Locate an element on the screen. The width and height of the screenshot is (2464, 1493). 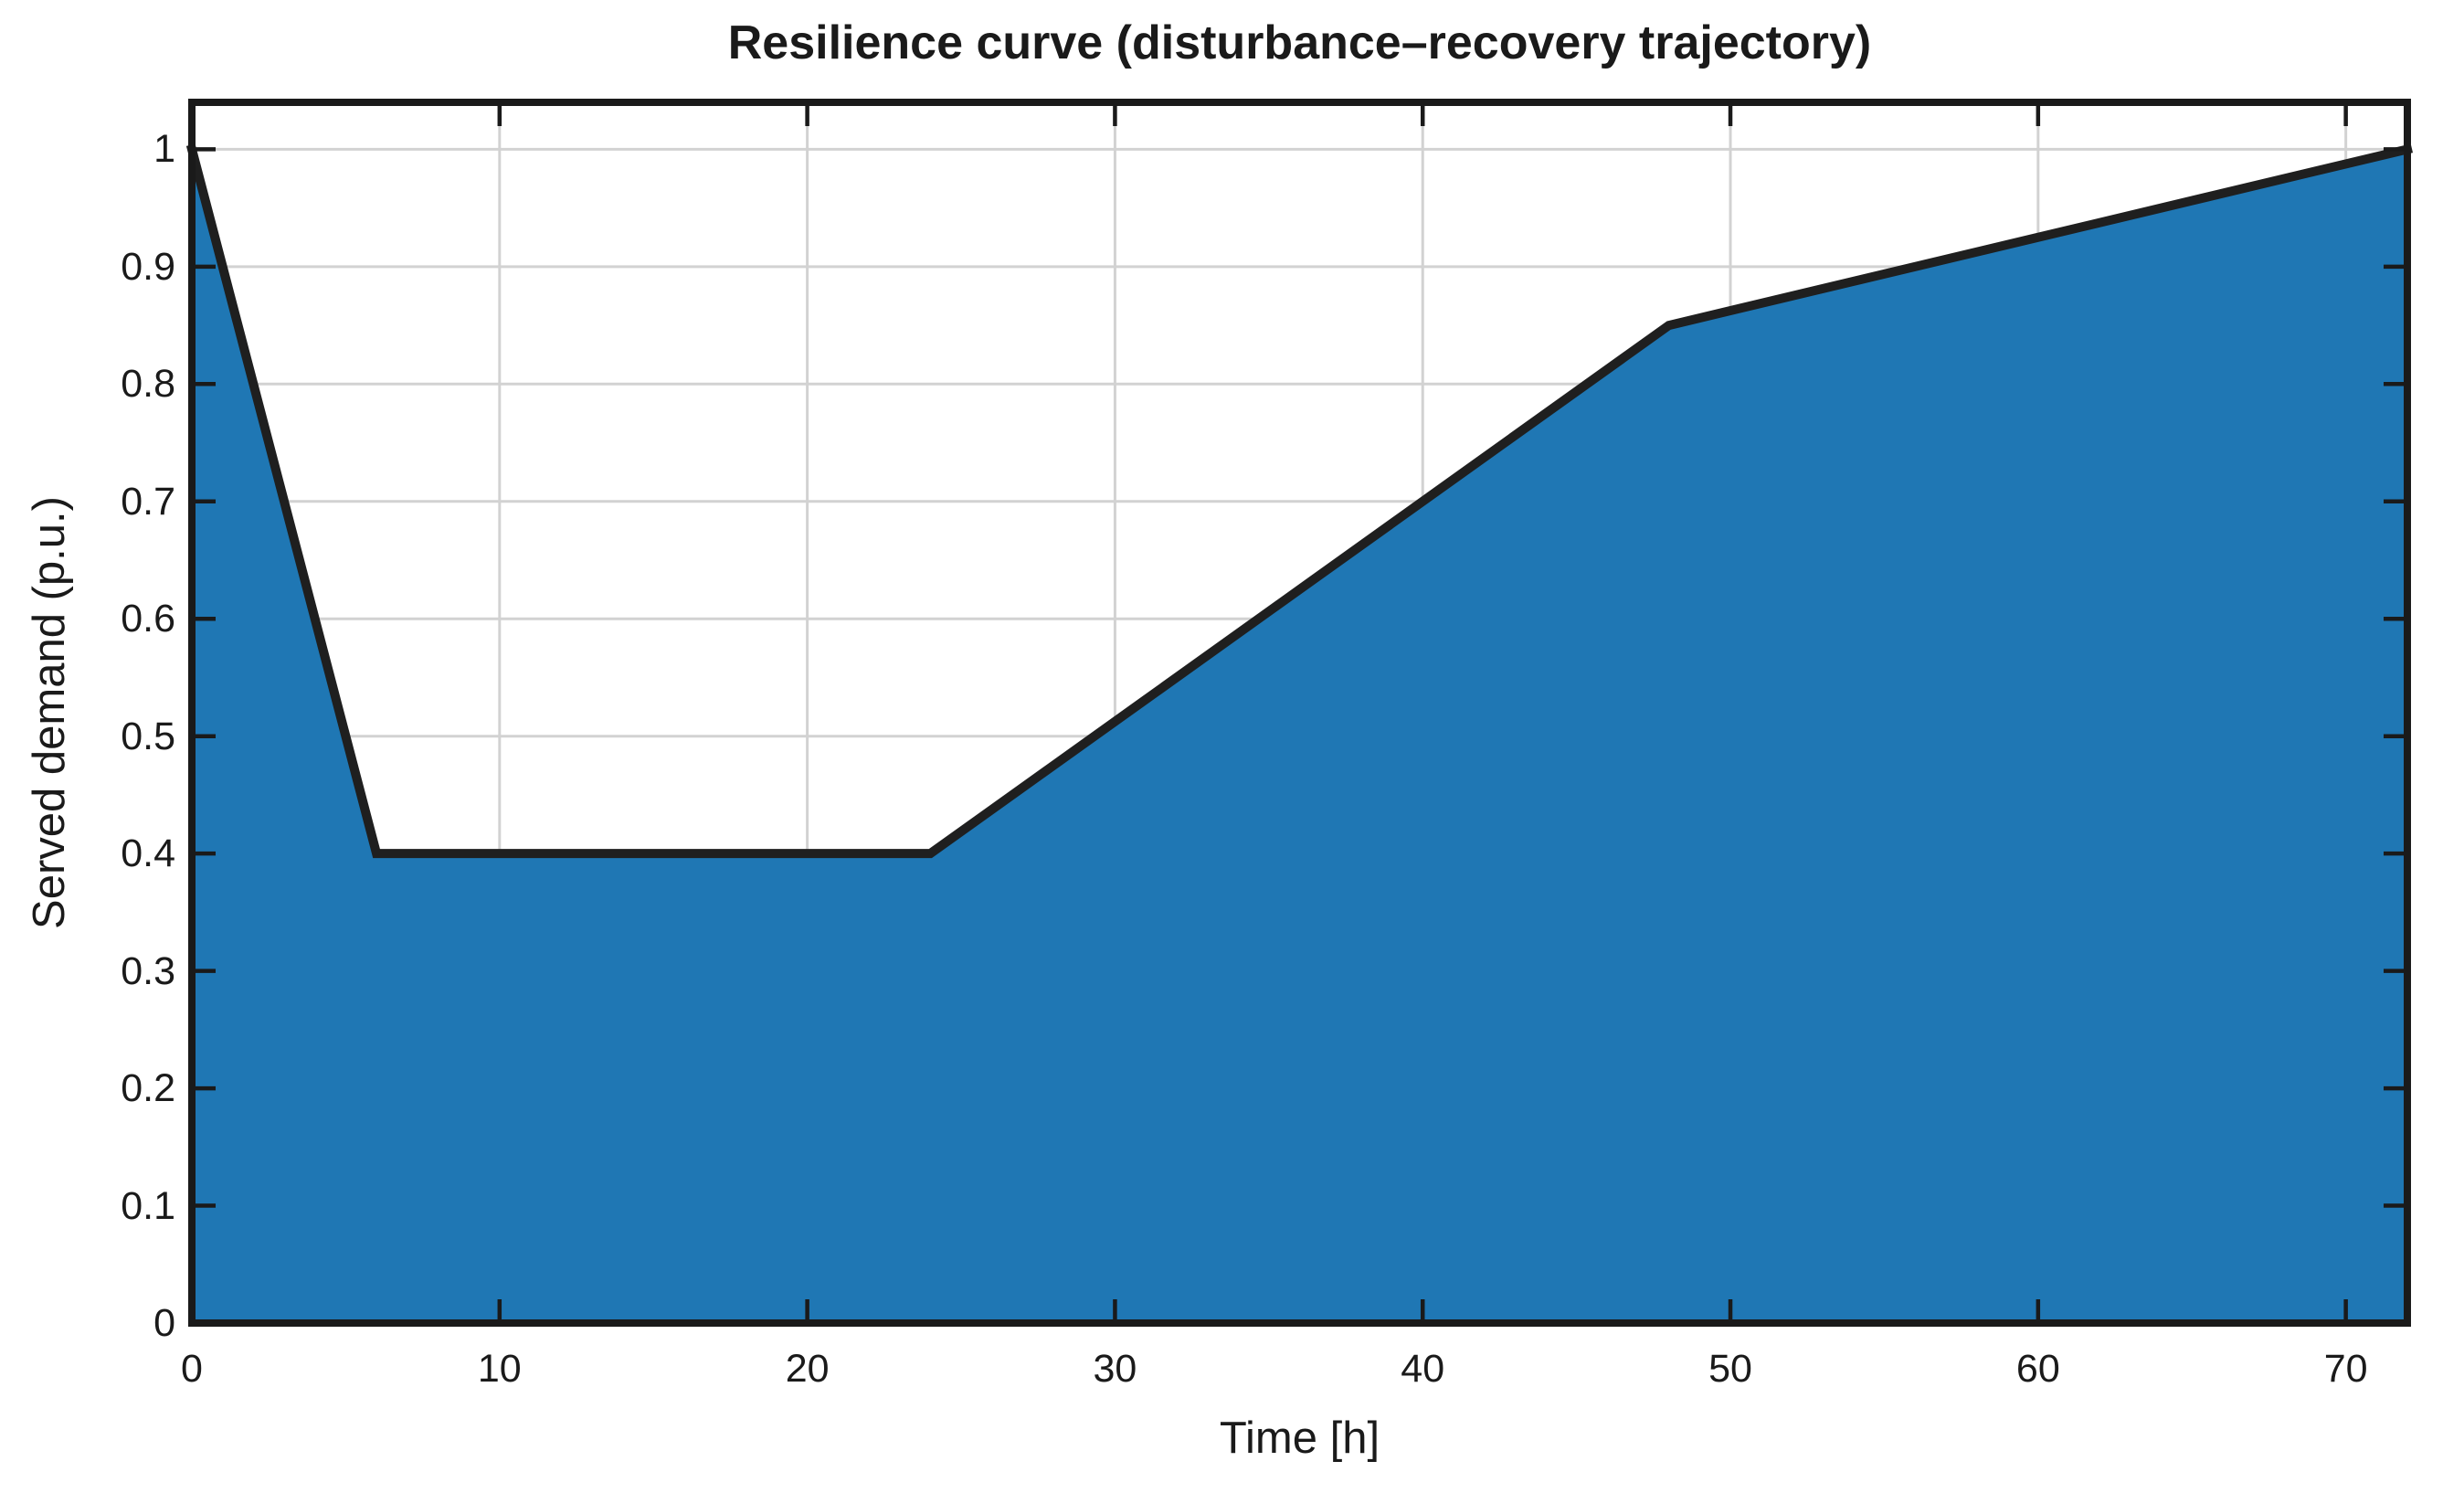
x-tick-label: 60 is located at coordinates (2037, 1369).